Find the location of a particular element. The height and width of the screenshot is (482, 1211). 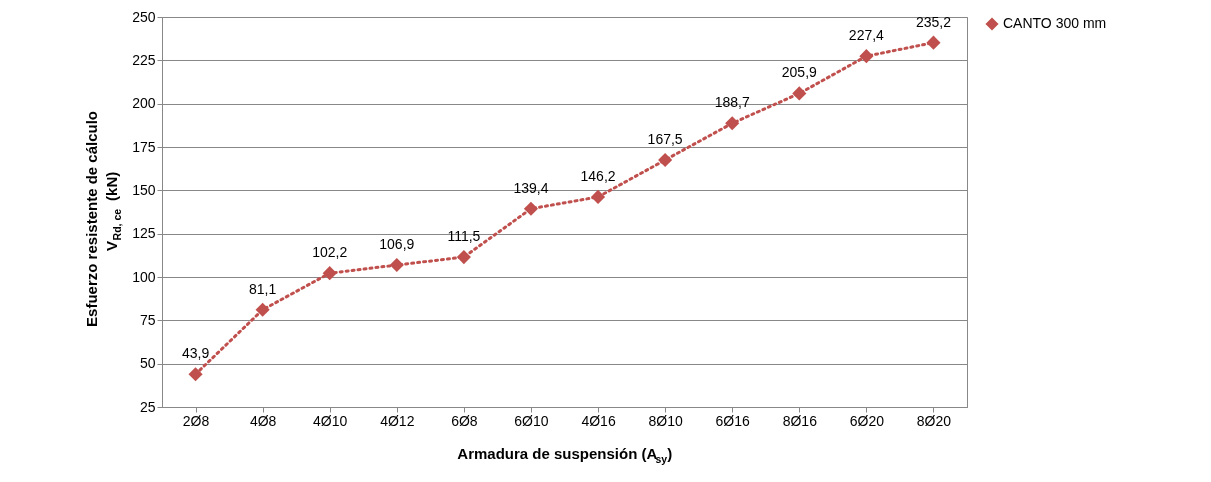

data-label: 102,2 is located at coordinates (330, 252).